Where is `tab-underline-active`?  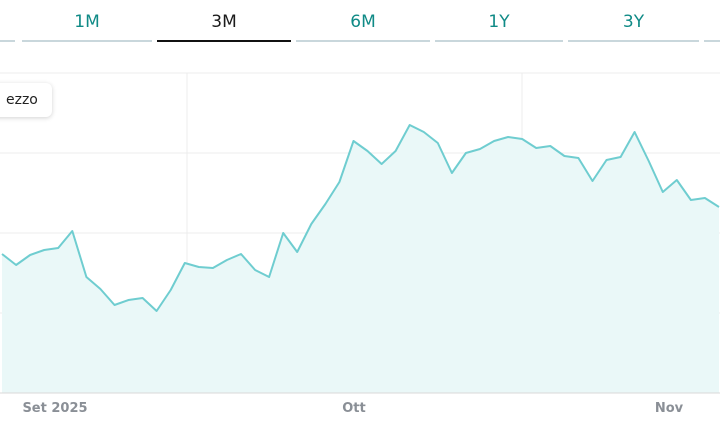 tab-underline-active is located at coordinates (224, 41).